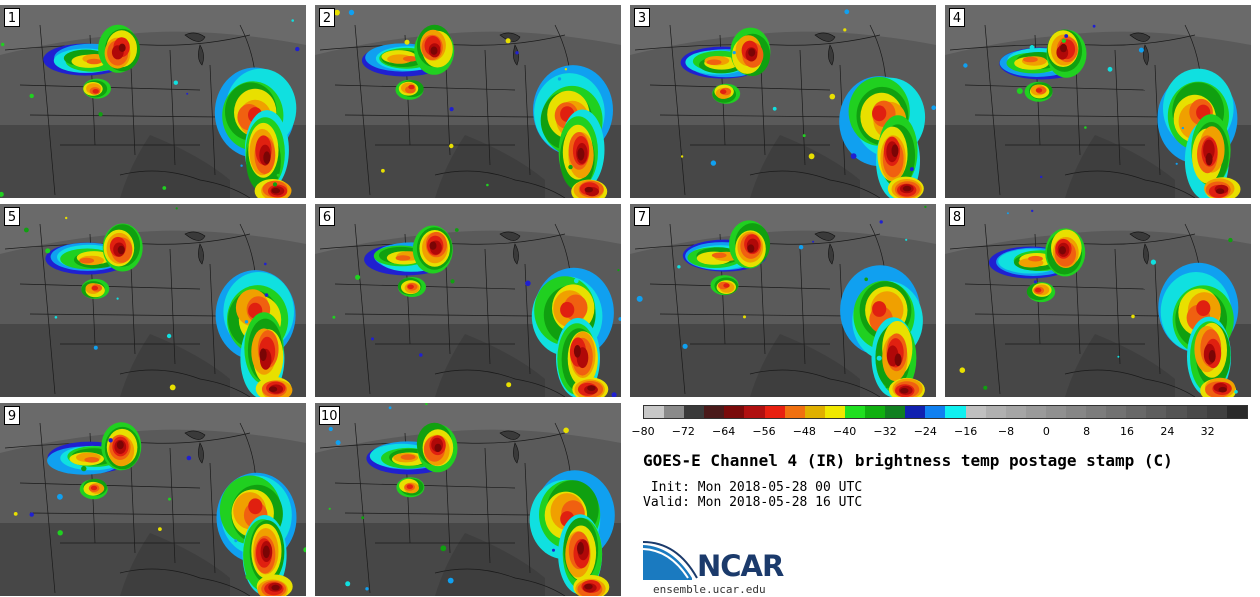 Image resolution: width=1260 pixels, height=597 pixels. I want to click on colorbar-tick-label: 8, so click(1087, 431).